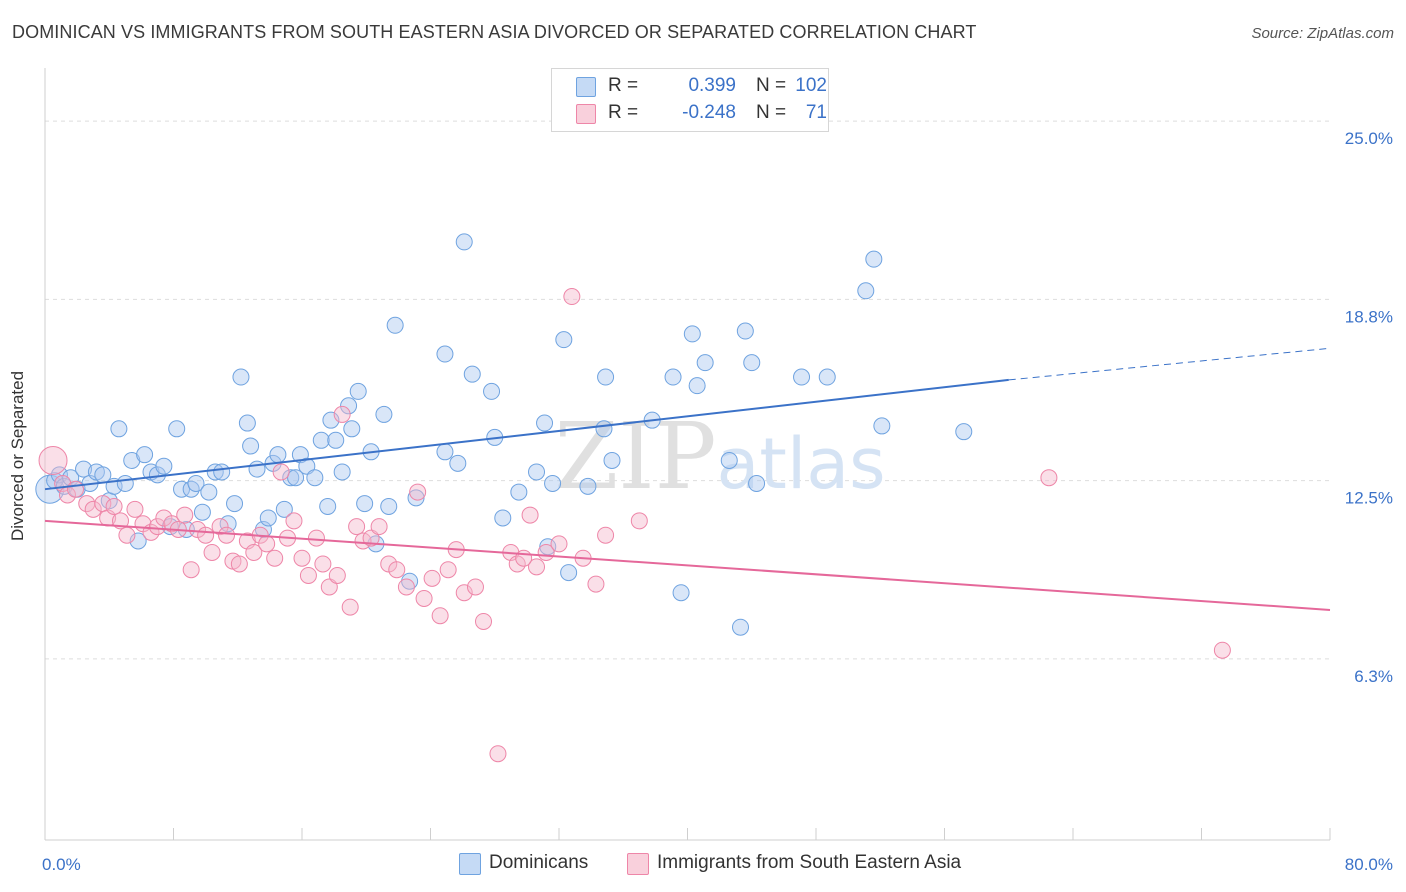 The height and width of the screenshot is (892, 1406). I want to click on watermark-text: ZIPatlas, so click(719, 456).